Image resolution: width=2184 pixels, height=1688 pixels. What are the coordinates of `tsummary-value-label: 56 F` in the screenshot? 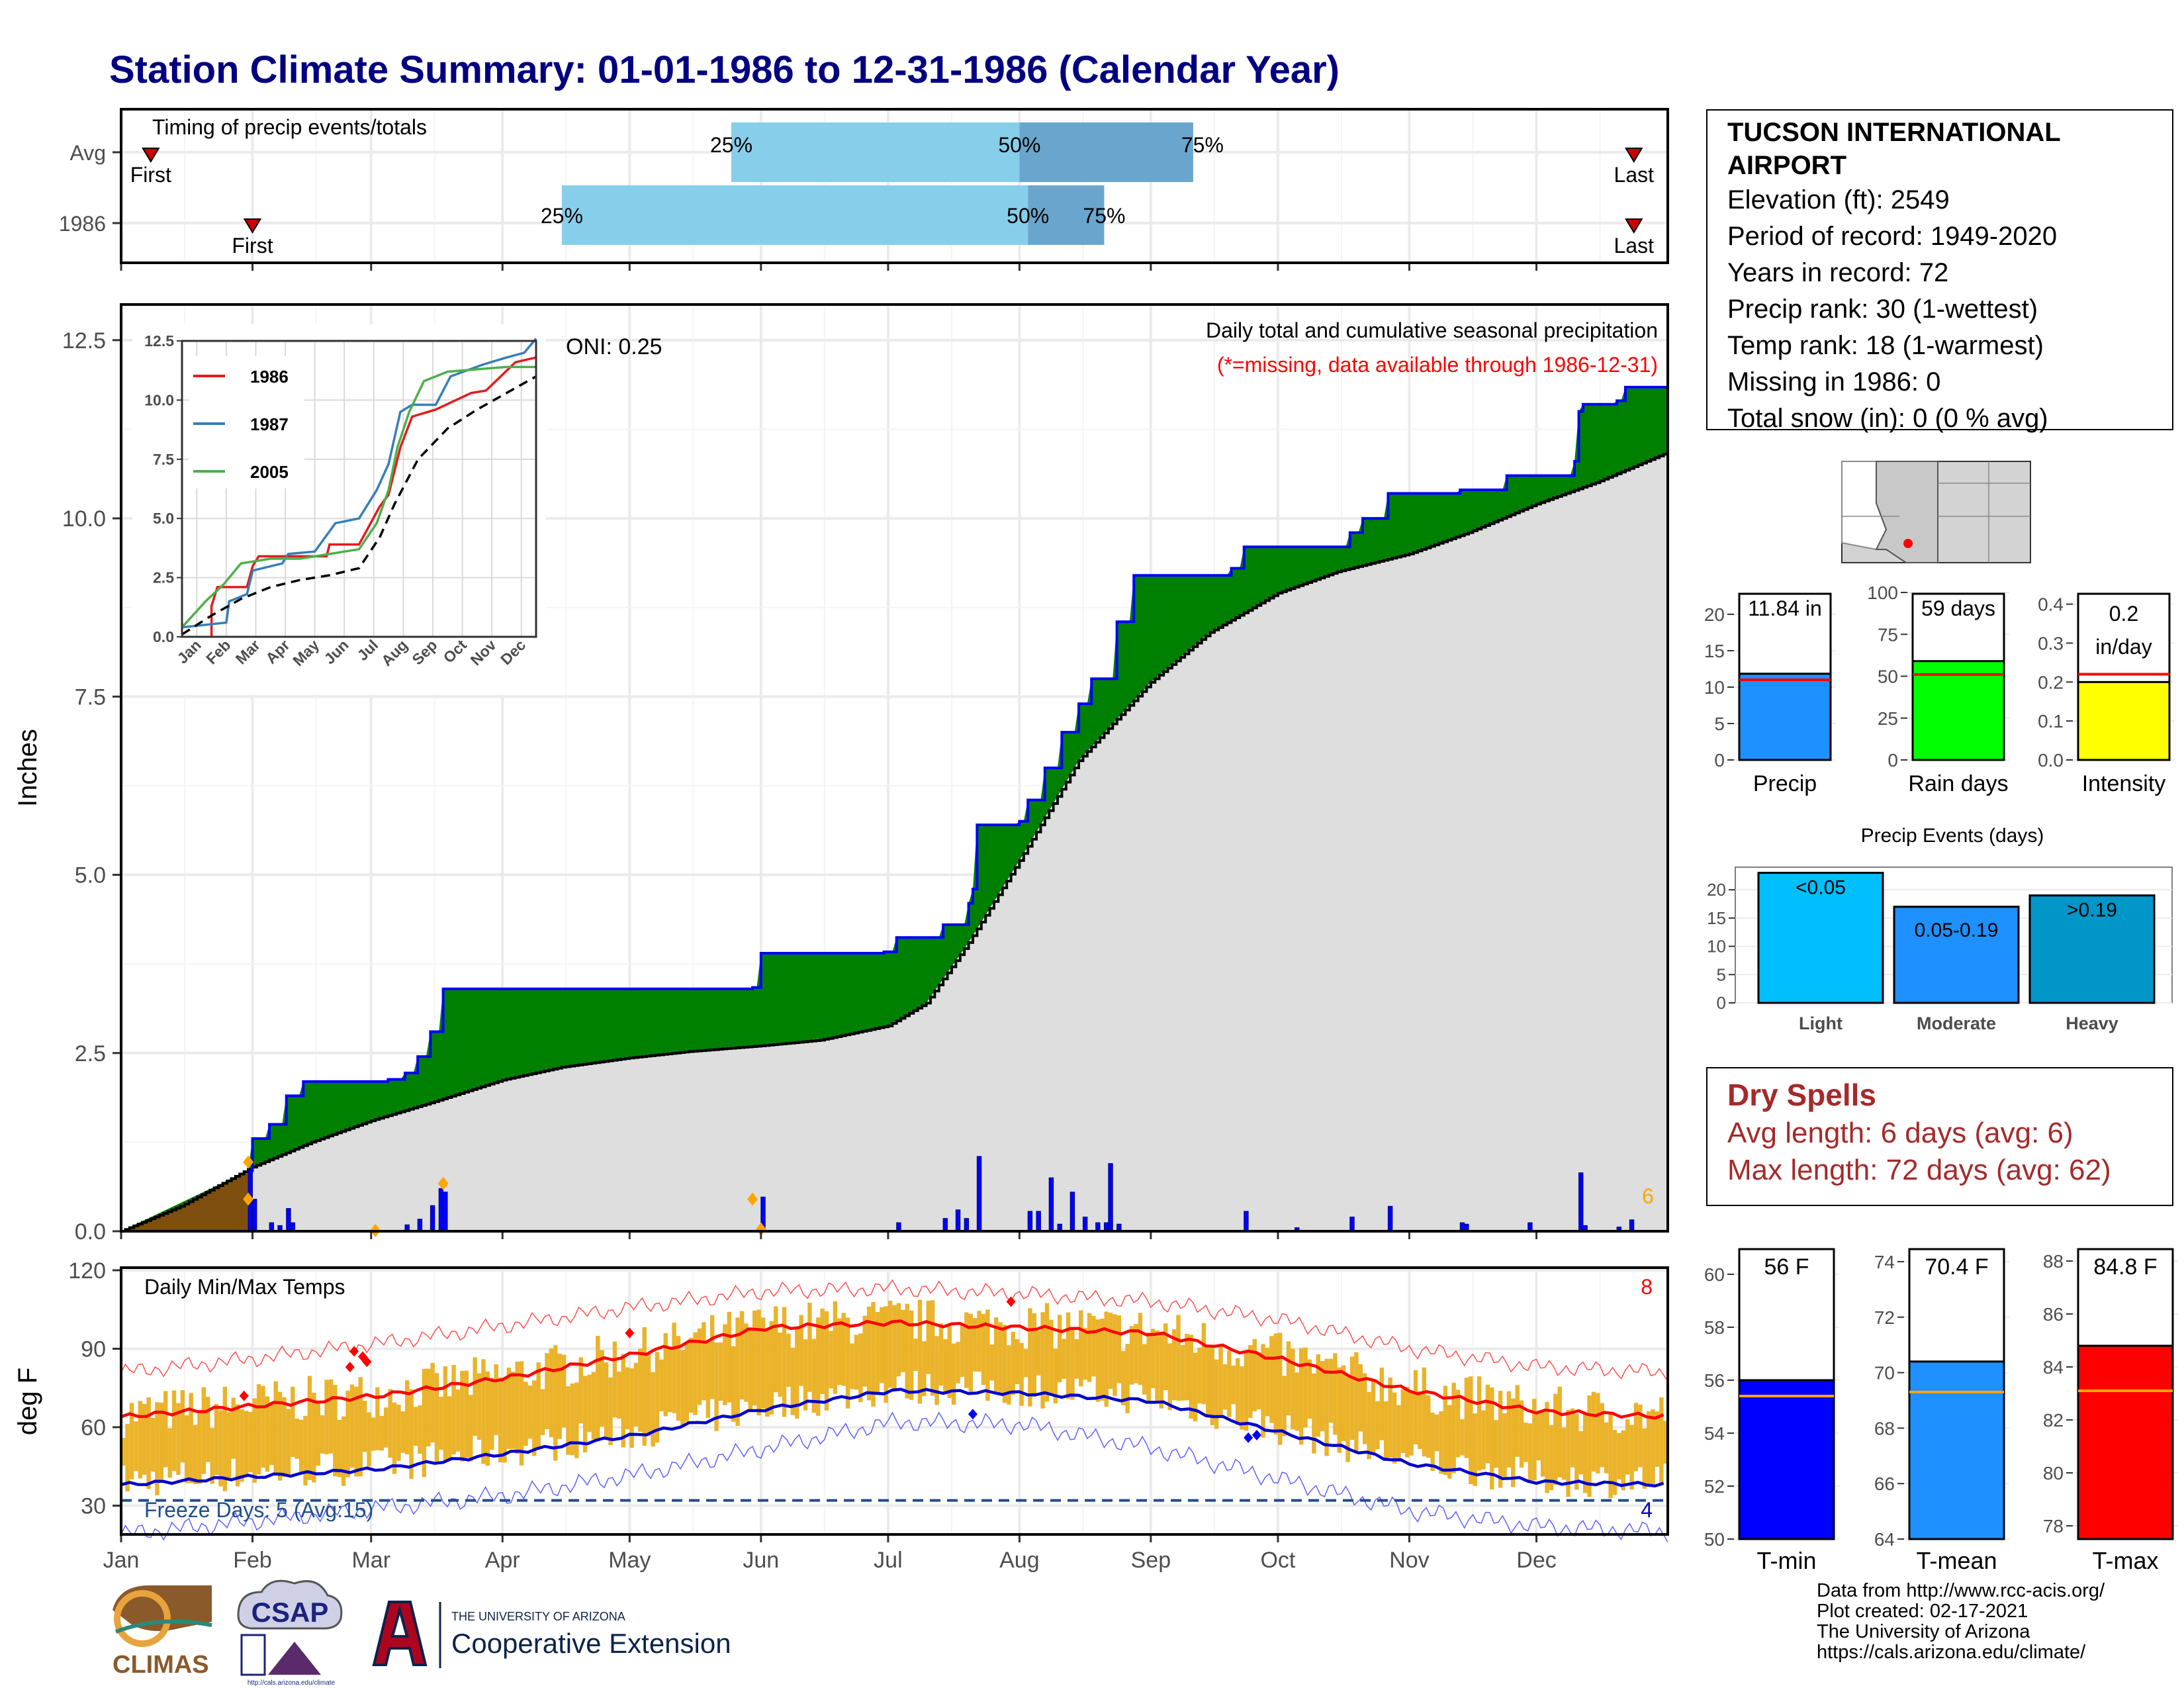 It's located at (1786, 1267).